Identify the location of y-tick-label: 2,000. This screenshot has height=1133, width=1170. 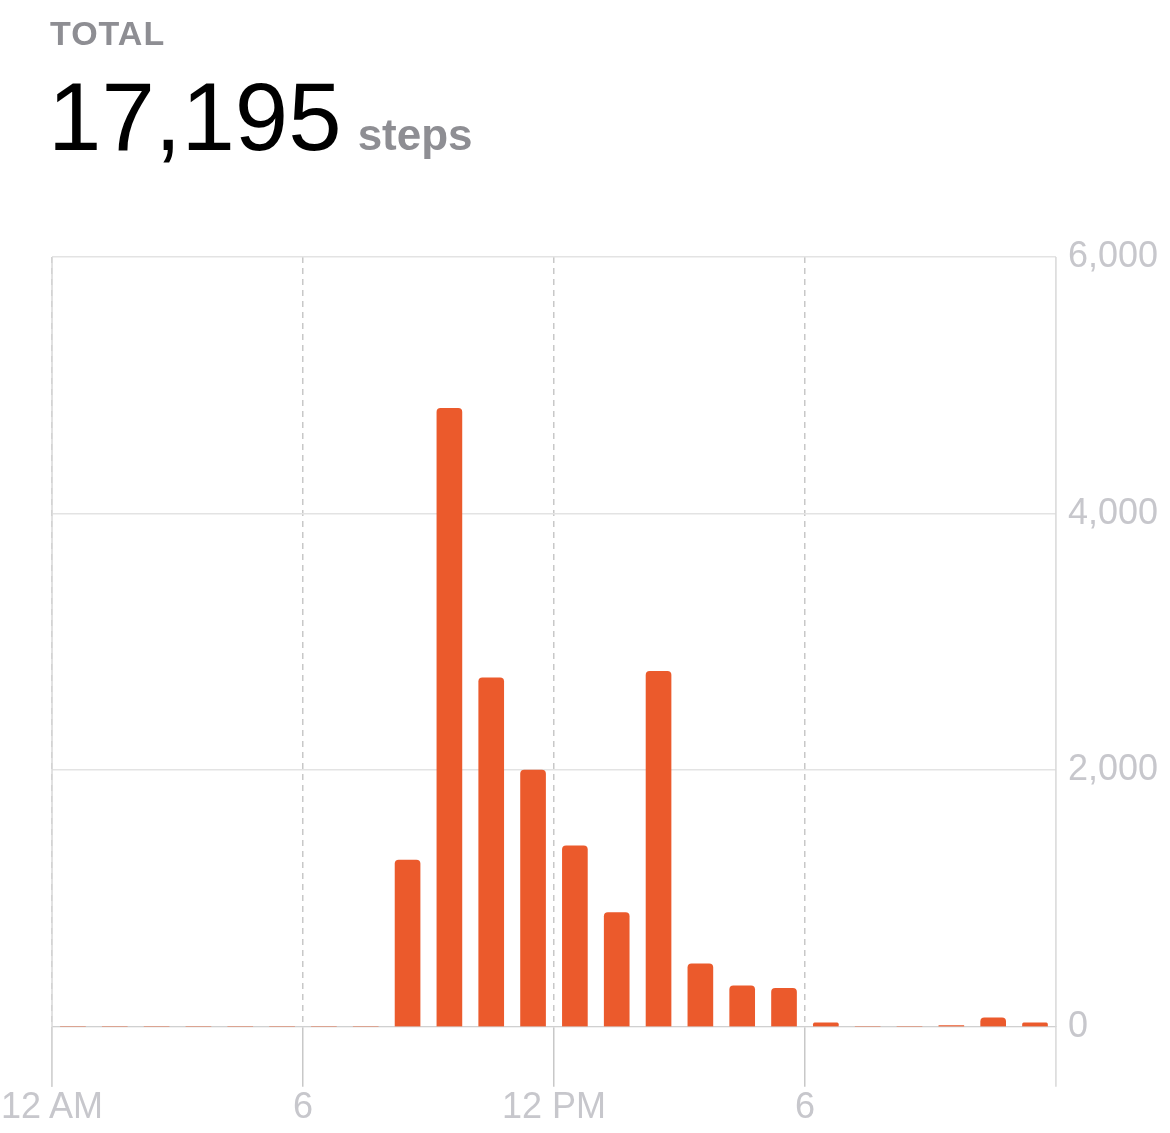
(1113, 768).